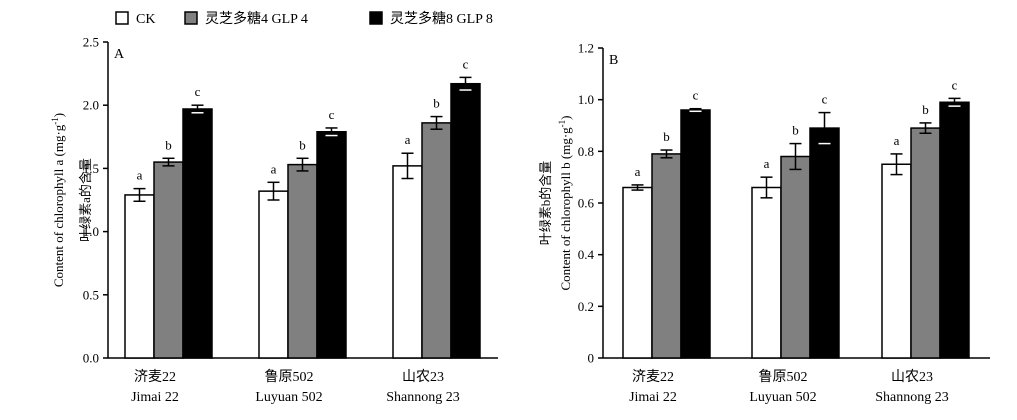 This screenshot has height=420, width=1017. Describe the element at coordinates (591, 358) in the screenshot. I see `y-tick-label: 0` at that location.